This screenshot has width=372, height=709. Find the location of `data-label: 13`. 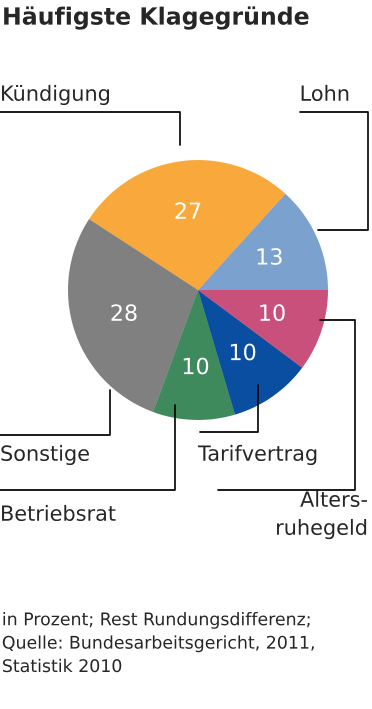

data-label: 13 is located at coordinates (270, 256).